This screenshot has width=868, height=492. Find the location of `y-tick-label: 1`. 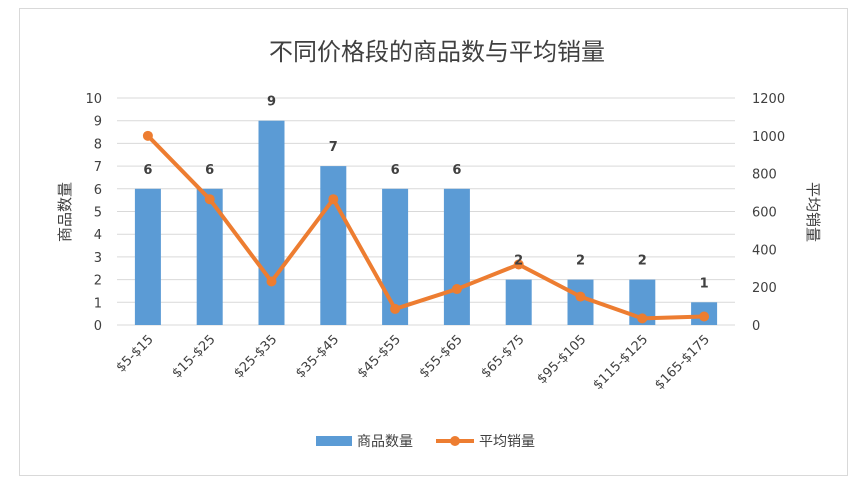

y-tick-label: 1 is located at coordinates (98, 303).